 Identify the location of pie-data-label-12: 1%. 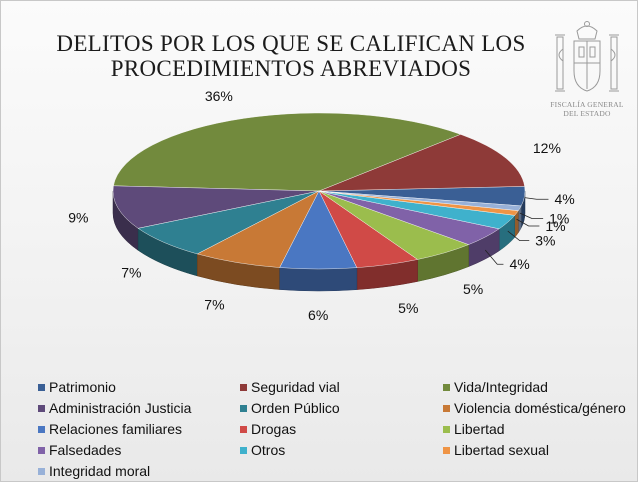
(559, 218).